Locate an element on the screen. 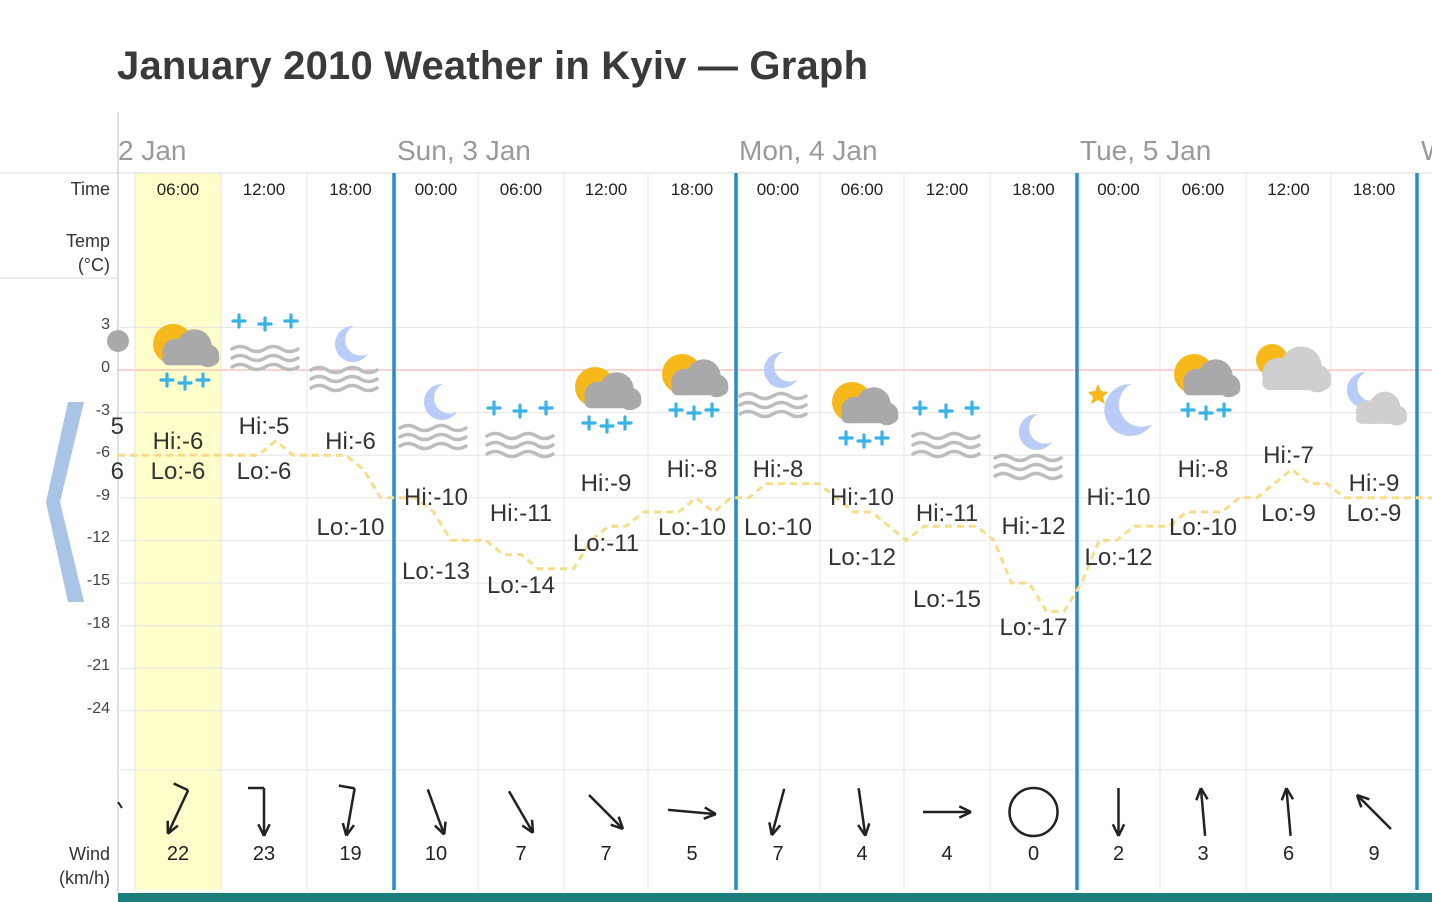  wind-speed-value: 10 is located at coordinates (436, 854).